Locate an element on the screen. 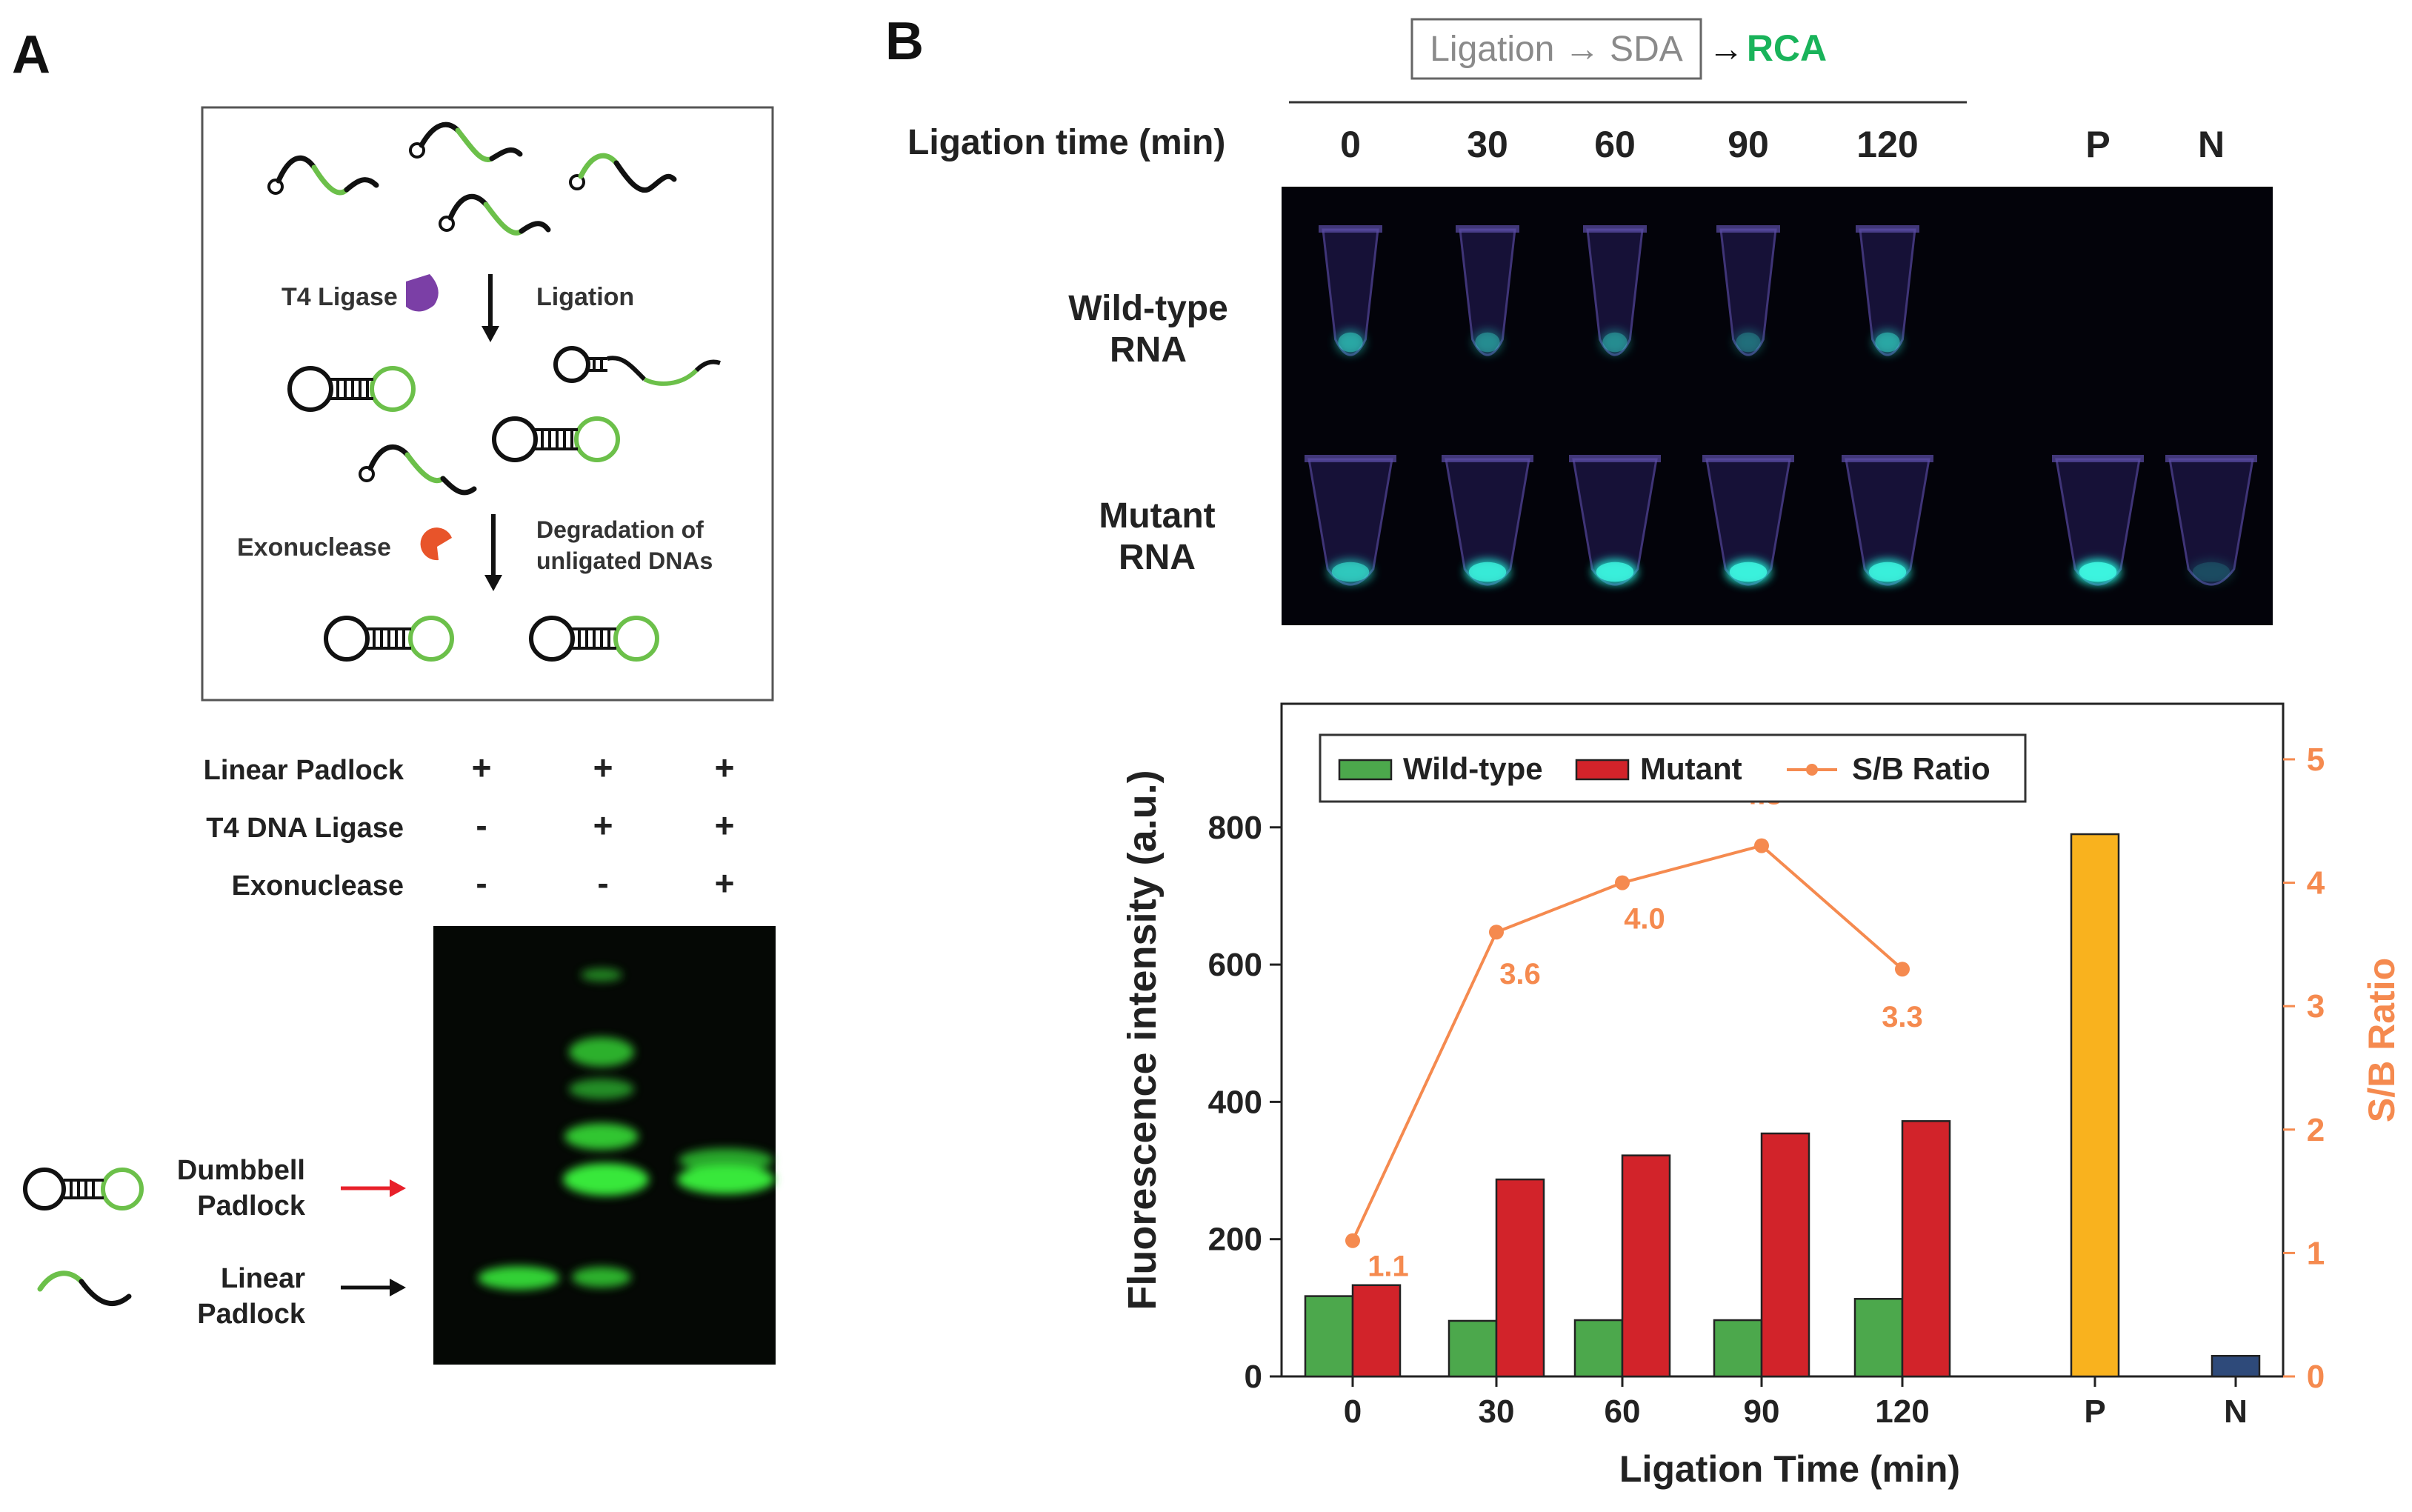 The height and width of the screenshot is (1512, 2412). chart-legend: Wild-type Mutant S/B Ratio is located at coordinates (1673, 768).